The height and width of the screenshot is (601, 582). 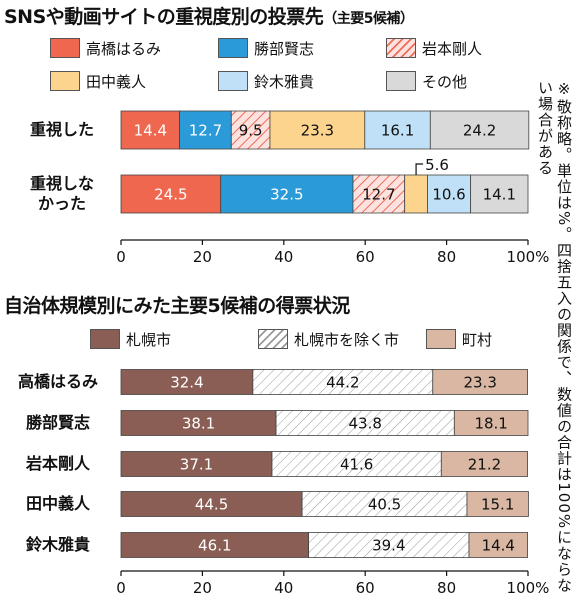 I want to click on data-label: 44.2, so click(x=342, y=383).